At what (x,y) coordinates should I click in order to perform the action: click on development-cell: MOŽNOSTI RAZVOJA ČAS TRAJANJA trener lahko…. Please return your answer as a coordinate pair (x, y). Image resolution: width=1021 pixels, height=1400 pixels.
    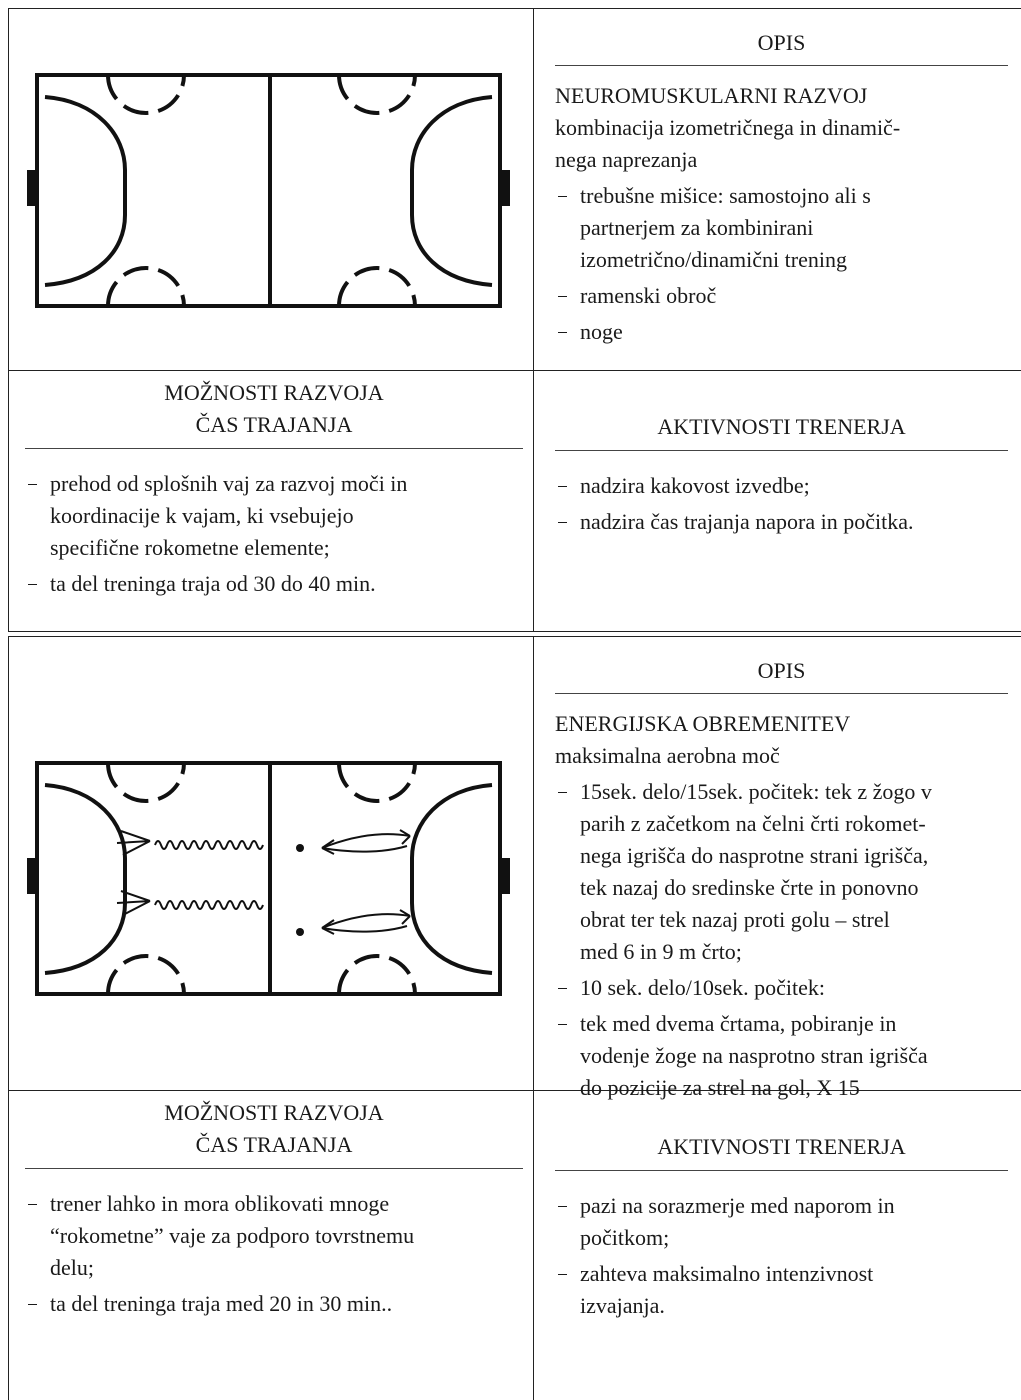
    Looking at the image, I should click on (274, 1208).